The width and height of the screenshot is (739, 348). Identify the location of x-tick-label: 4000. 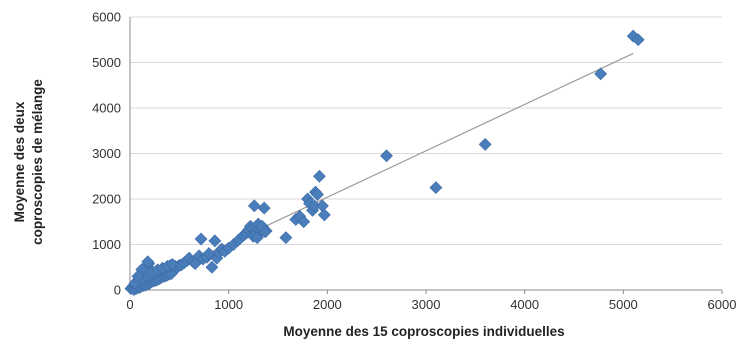
(524, 304).